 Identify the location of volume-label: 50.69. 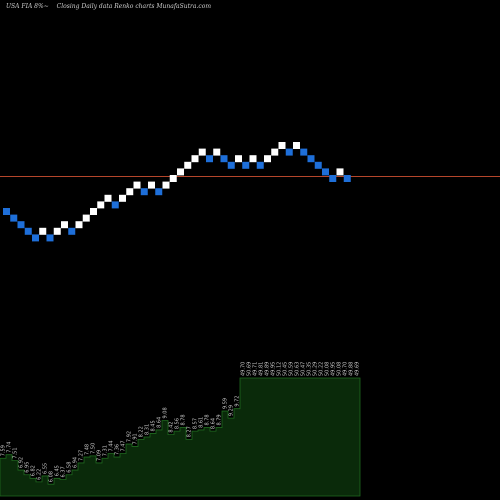
(250, 369).